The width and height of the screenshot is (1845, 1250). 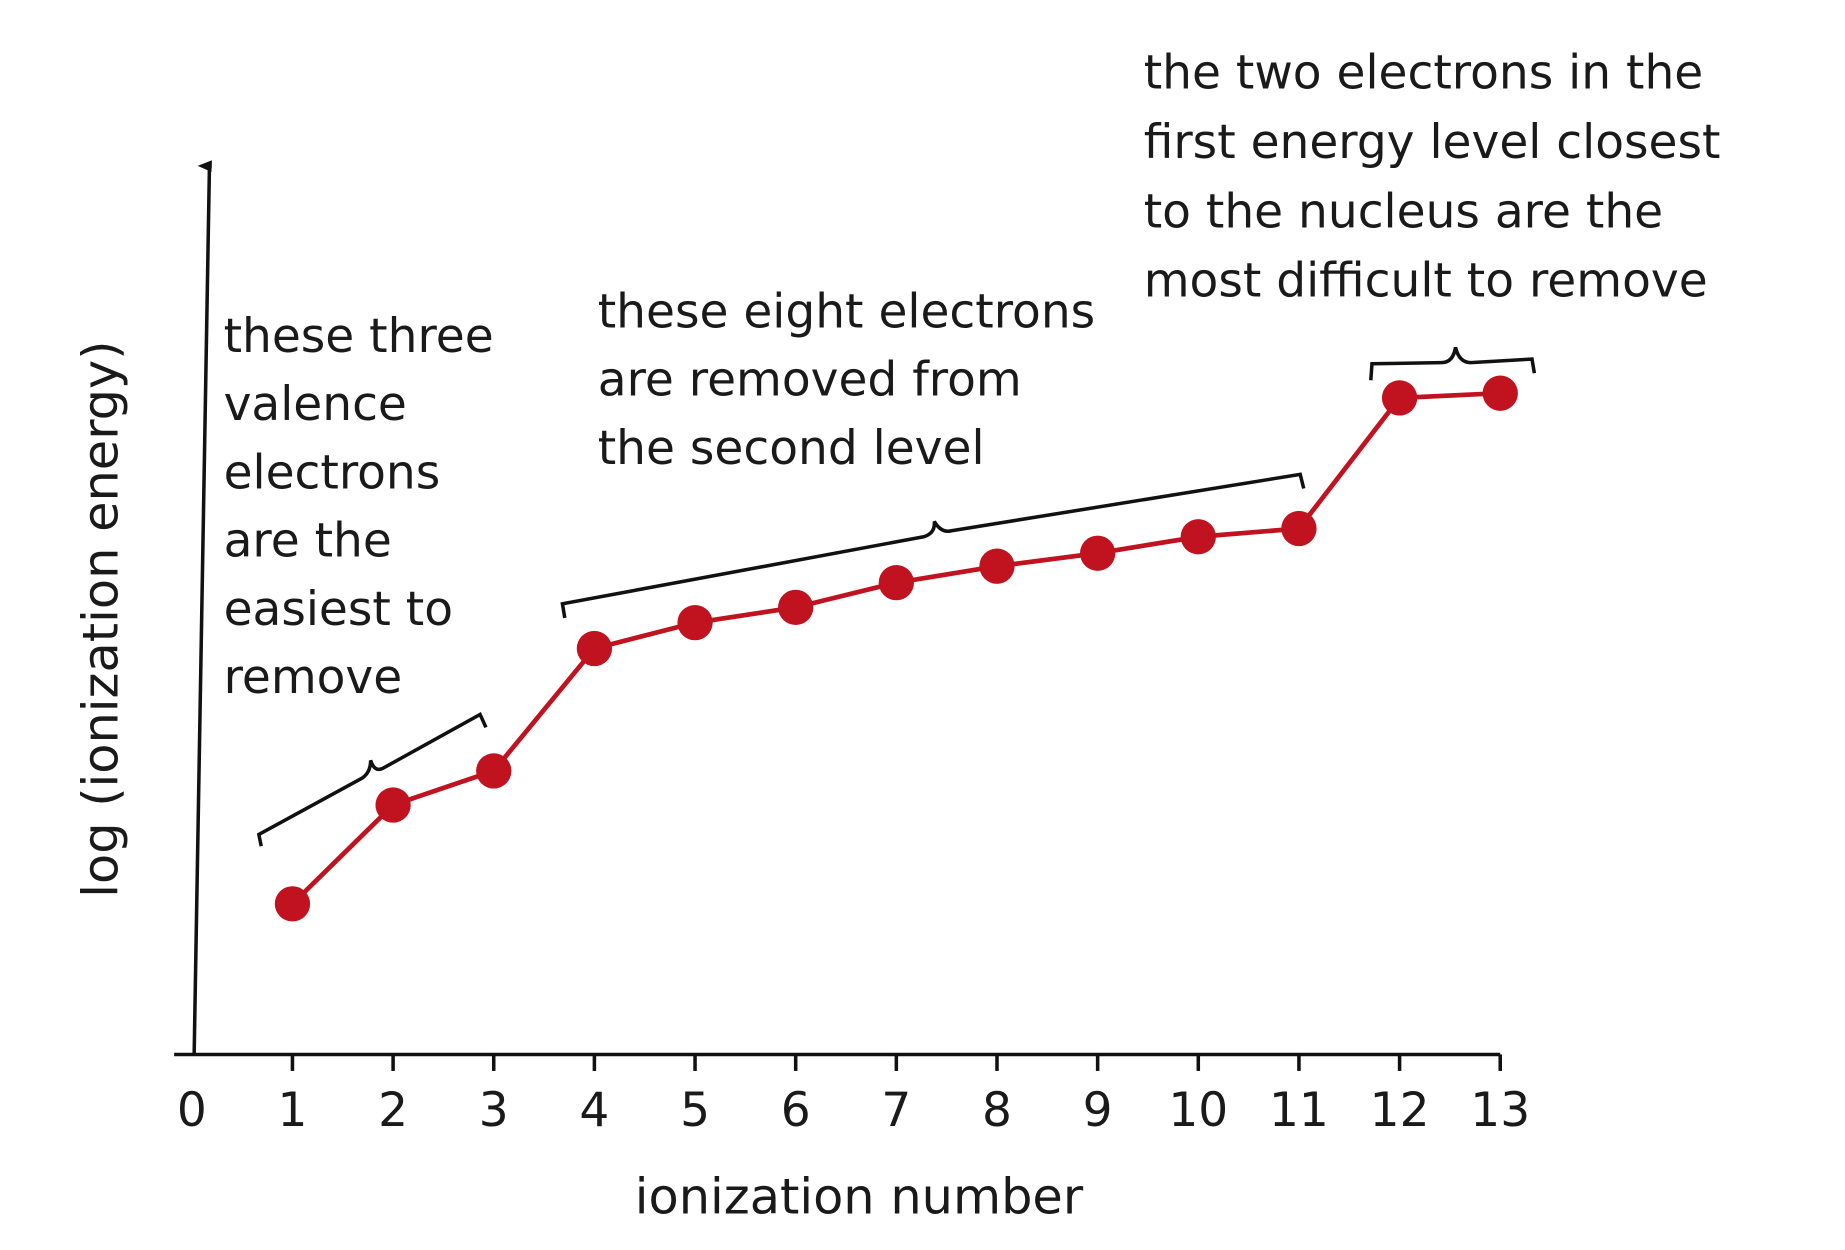 I want to click on annotation: easiest to, so click(x=338, y=609).